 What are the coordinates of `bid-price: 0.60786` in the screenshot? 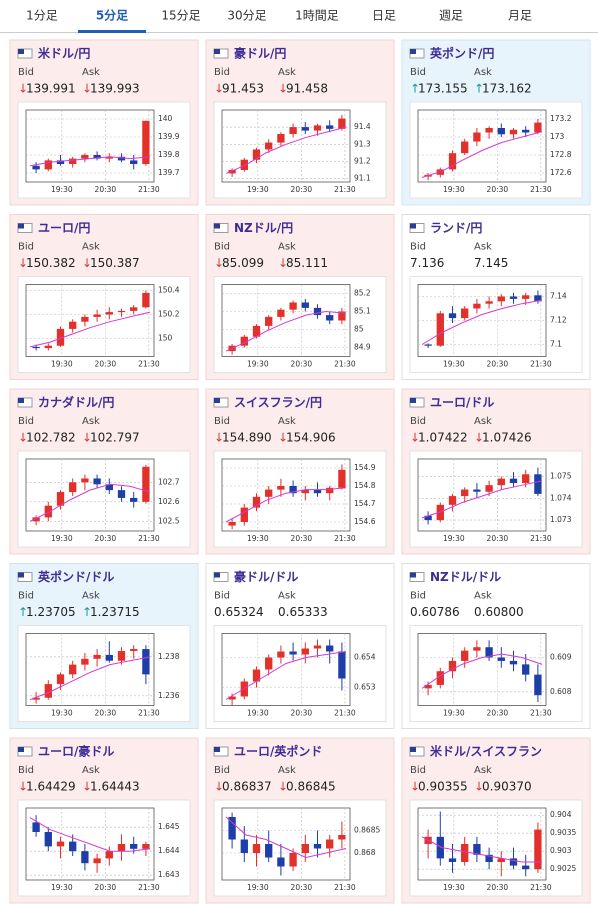 It's located at (435, 612).